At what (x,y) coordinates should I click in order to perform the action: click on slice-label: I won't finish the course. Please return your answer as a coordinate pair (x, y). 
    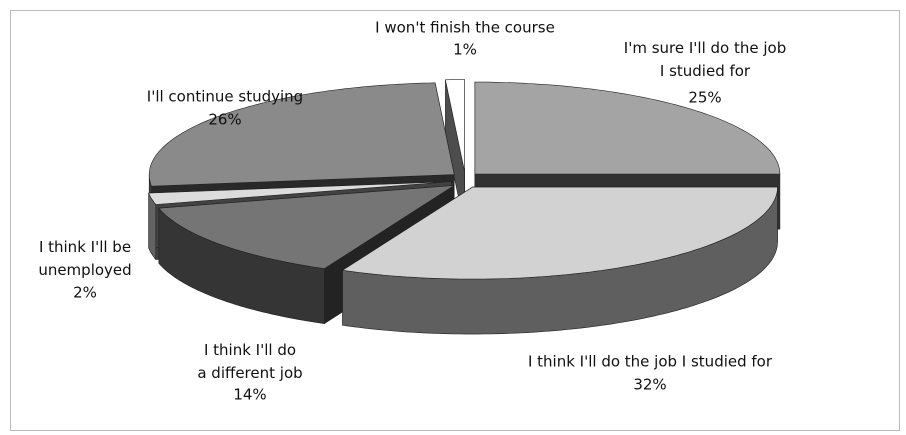
    Looking at the image, I should click on (465, 28).